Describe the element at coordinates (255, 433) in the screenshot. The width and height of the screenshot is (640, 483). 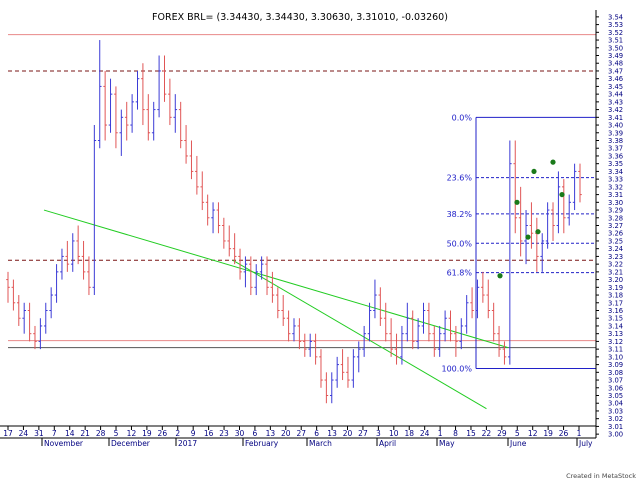
I see `x-tick-label: 6` at that location.